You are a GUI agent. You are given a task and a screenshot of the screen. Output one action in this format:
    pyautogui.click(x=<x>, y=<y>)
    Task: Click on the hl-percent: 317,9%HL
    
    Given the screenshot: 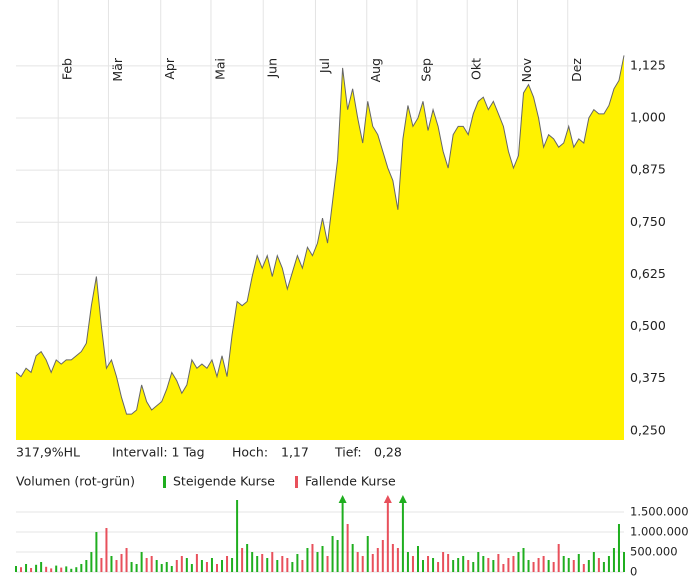 What is the action you would take?
    pyautogui.click(x=48, y=452)
    